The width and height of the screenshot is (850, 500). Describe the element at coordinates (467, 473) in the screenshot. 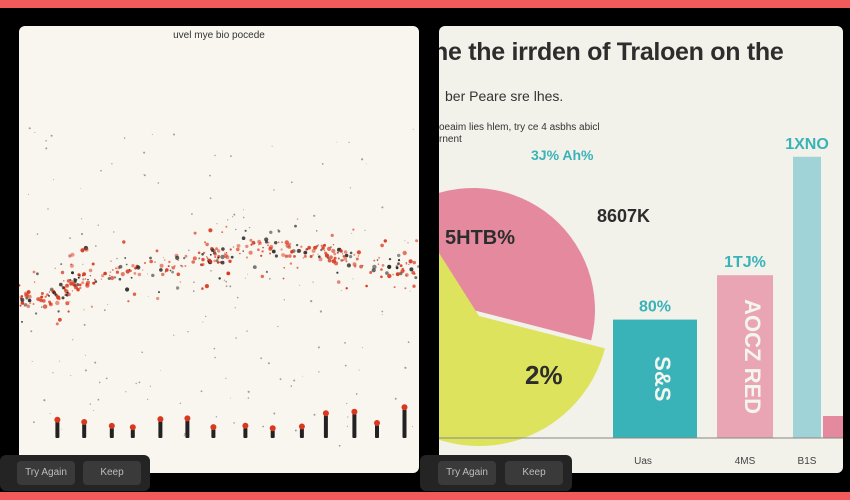

I see `try-again-button-right: Try Again` at that location.